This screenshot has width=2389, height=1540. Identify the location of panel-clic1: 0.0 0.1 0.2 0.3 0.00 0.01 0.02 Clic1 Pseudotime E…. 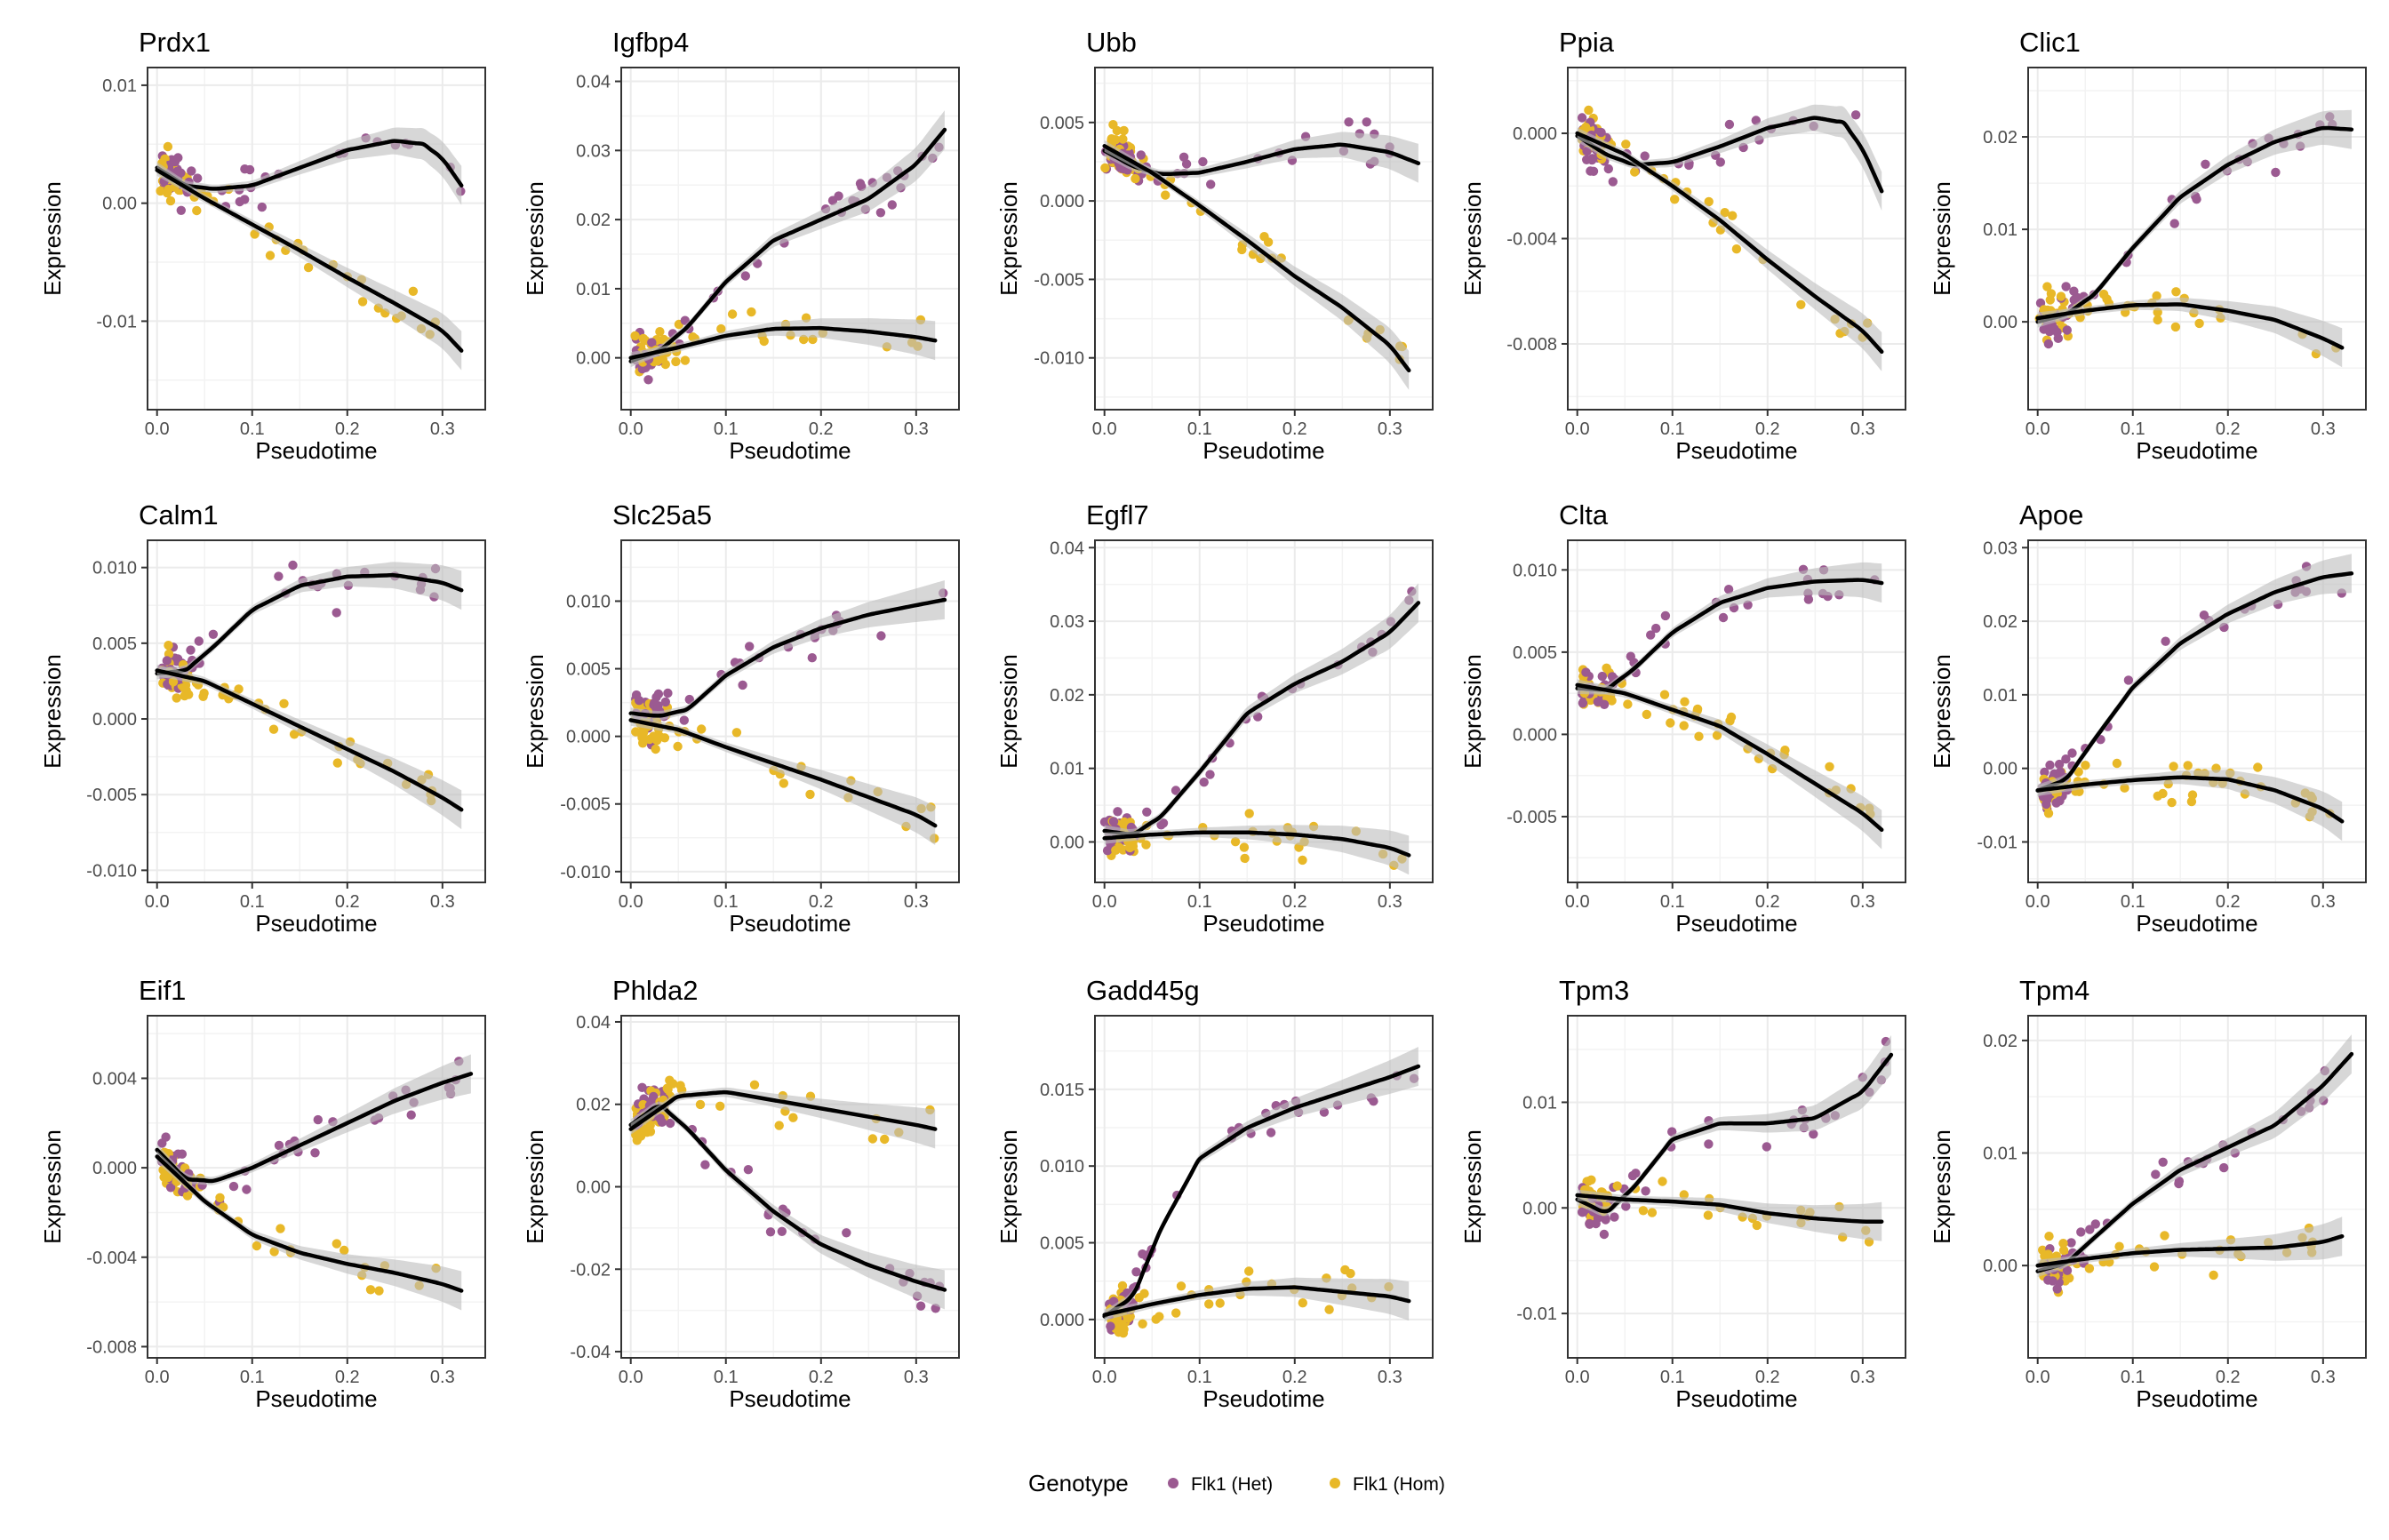
(2148, 245).